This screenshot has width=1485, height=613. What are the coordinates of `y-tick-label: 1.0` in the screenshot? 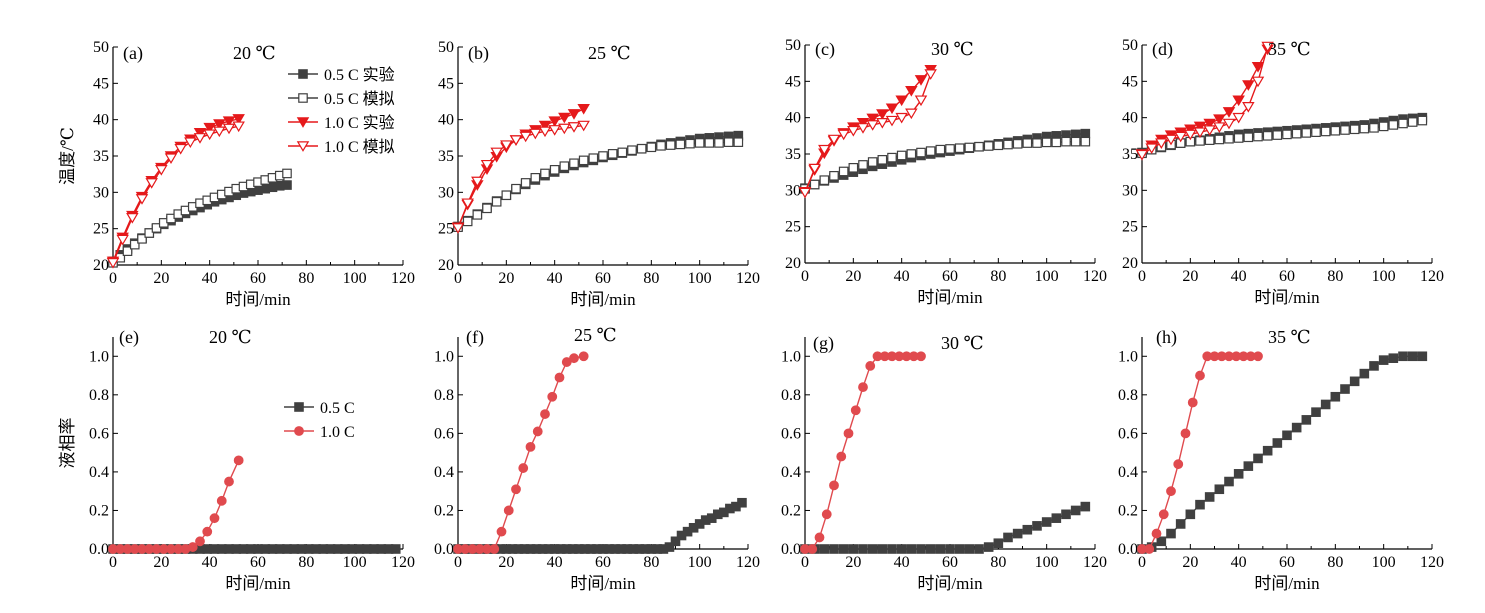 It's located at (791, 356).